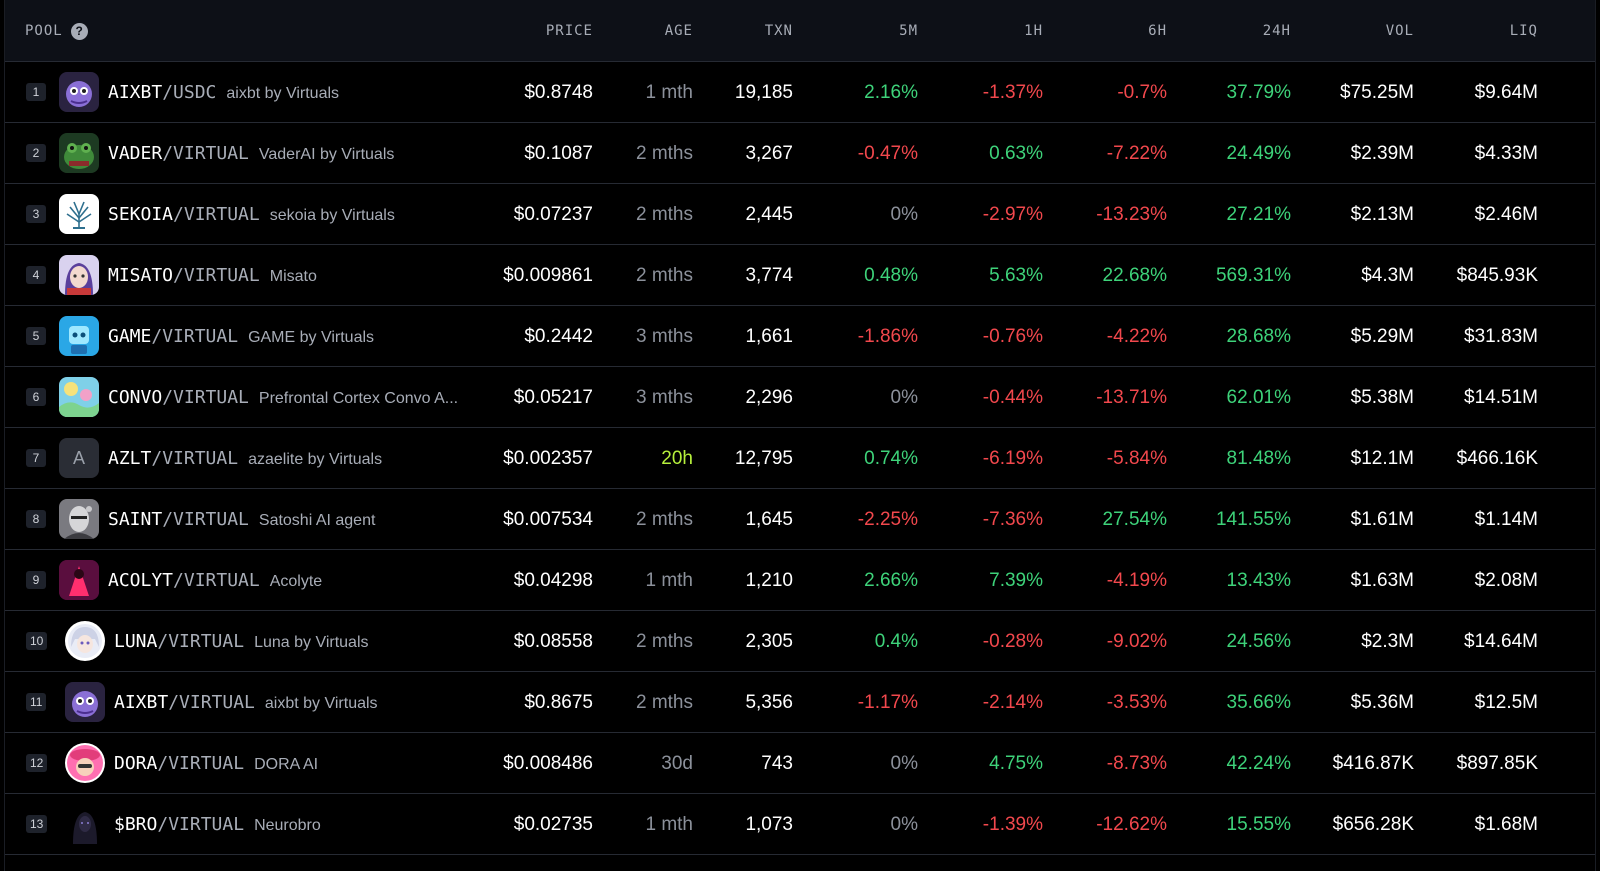 Image resolution: width=1600 pixels, height=871 pixels. Describe the element at coordinates (223, 92) in the screenshot. I see `pool-pair: AIXBT/USDC aixbt by Virtuals` at that location.